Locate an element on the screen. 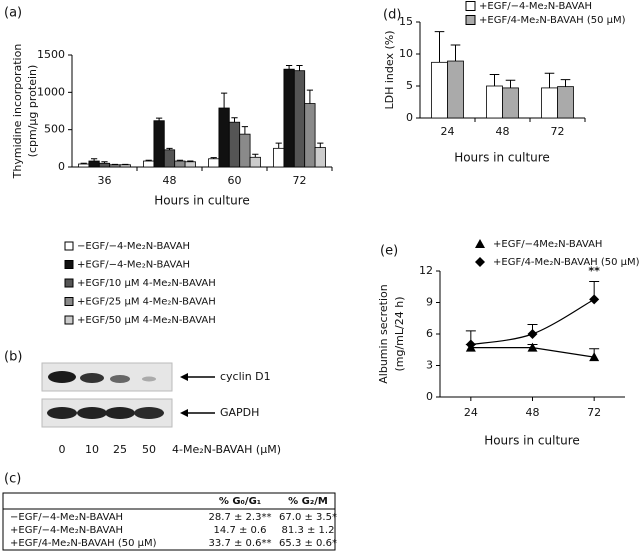  table-cell: 67.0 ± 3.5* is located at coordinates (308, 517).